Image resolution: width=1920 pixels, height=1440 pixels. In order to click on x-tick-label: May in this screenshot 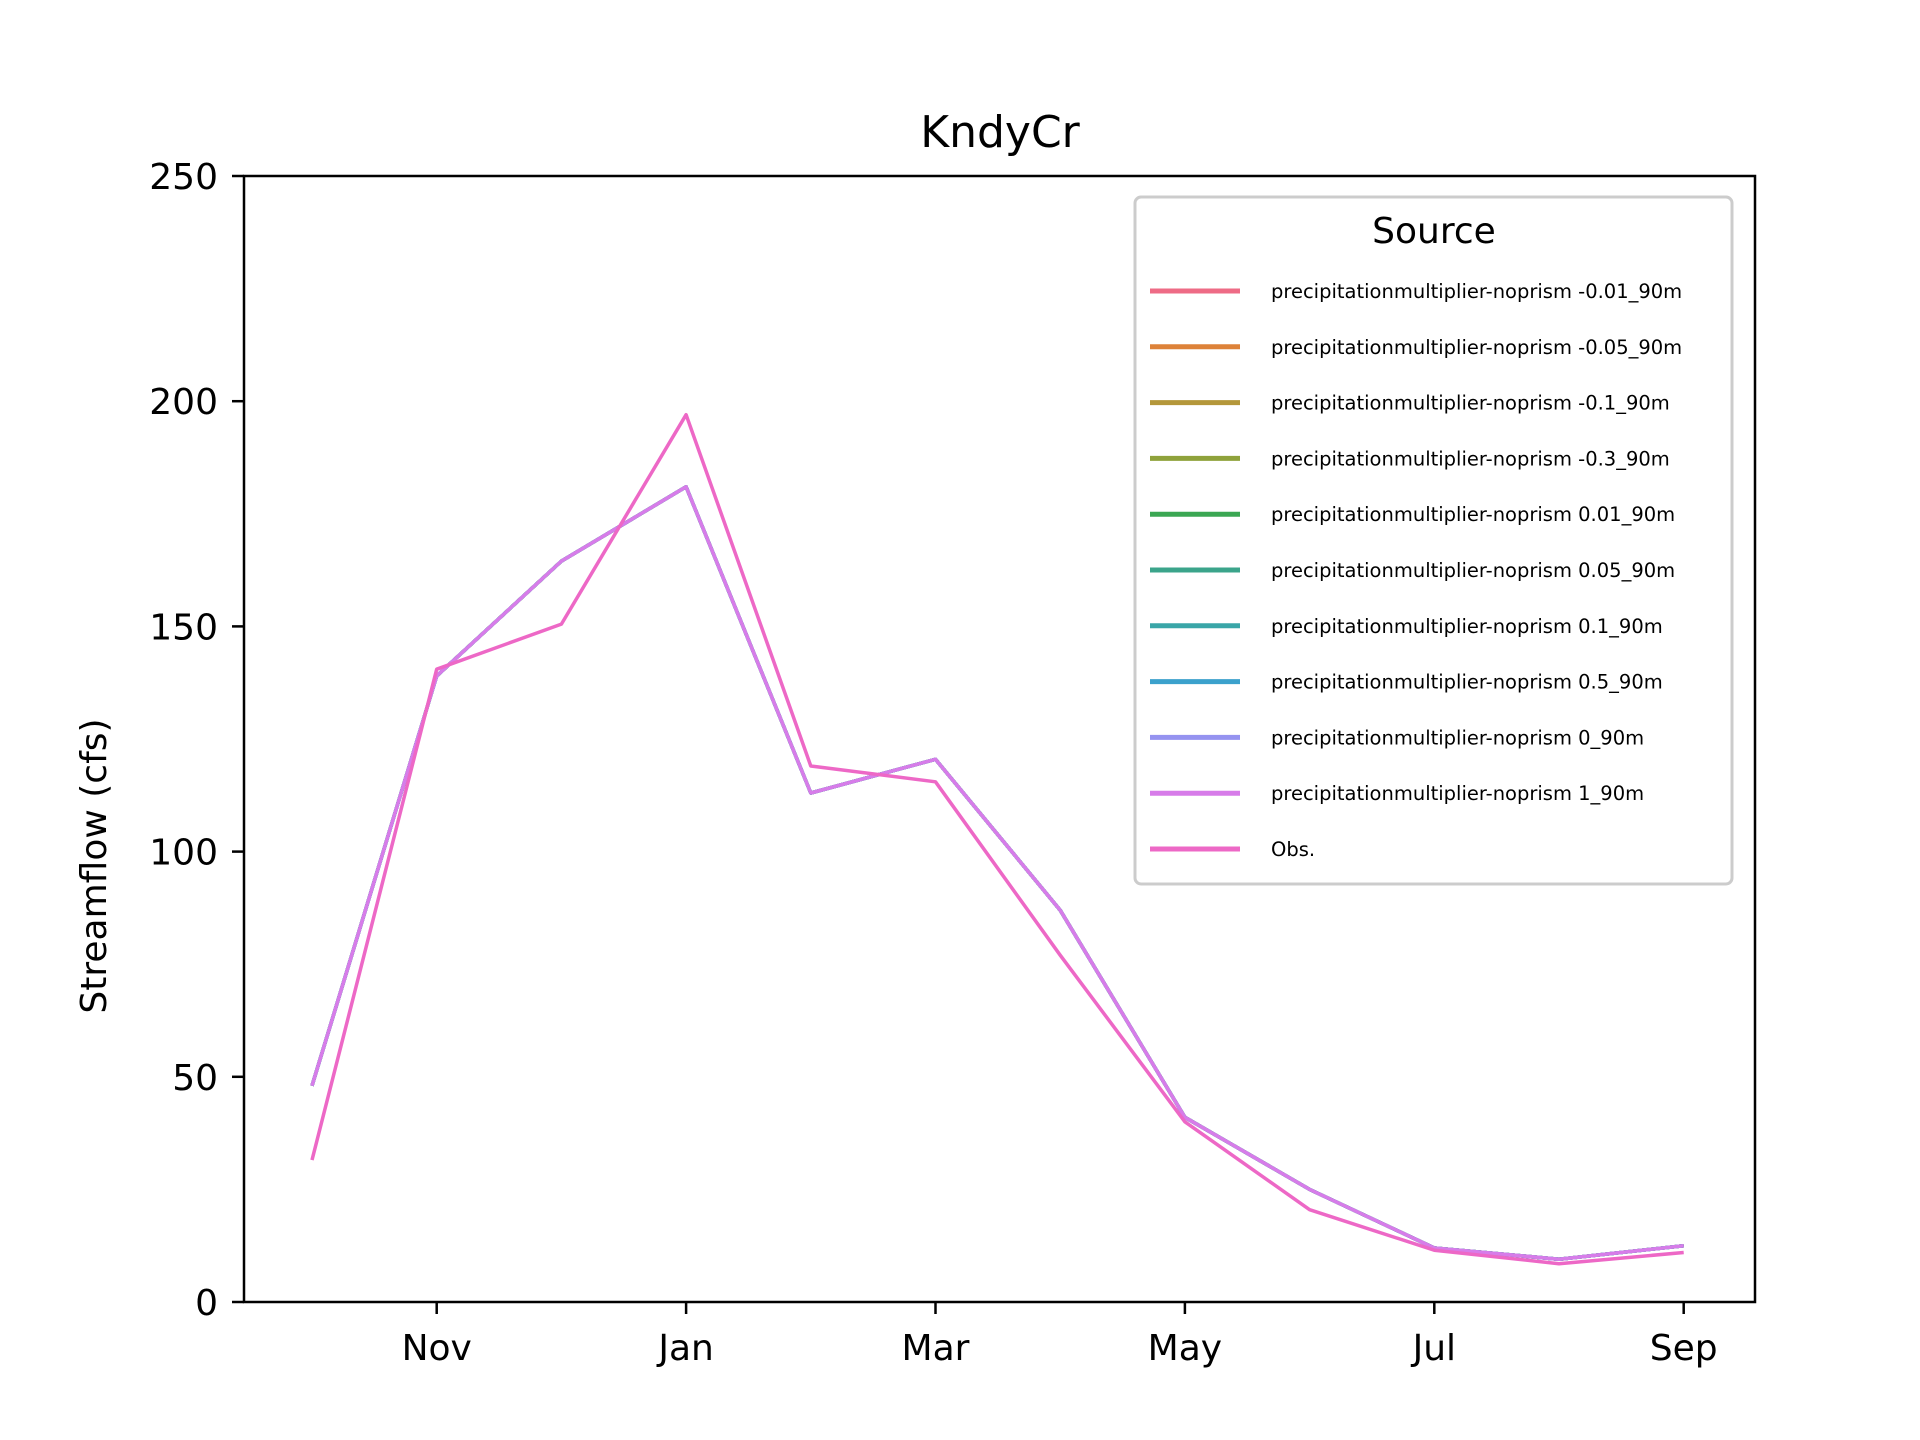, I will do `click(1185, 1348)`.